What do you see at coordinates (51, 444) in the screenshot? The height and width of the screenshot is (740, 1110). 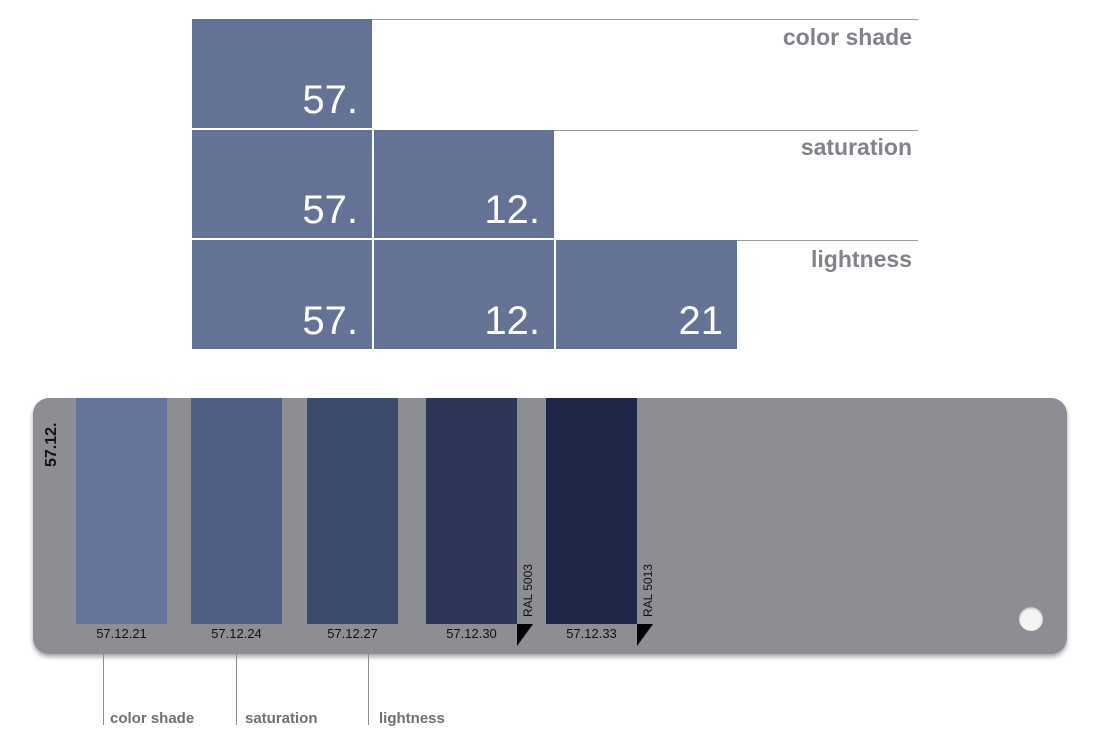 I see `fan-card-code: 57.12.` at bounding box center [51, 444].